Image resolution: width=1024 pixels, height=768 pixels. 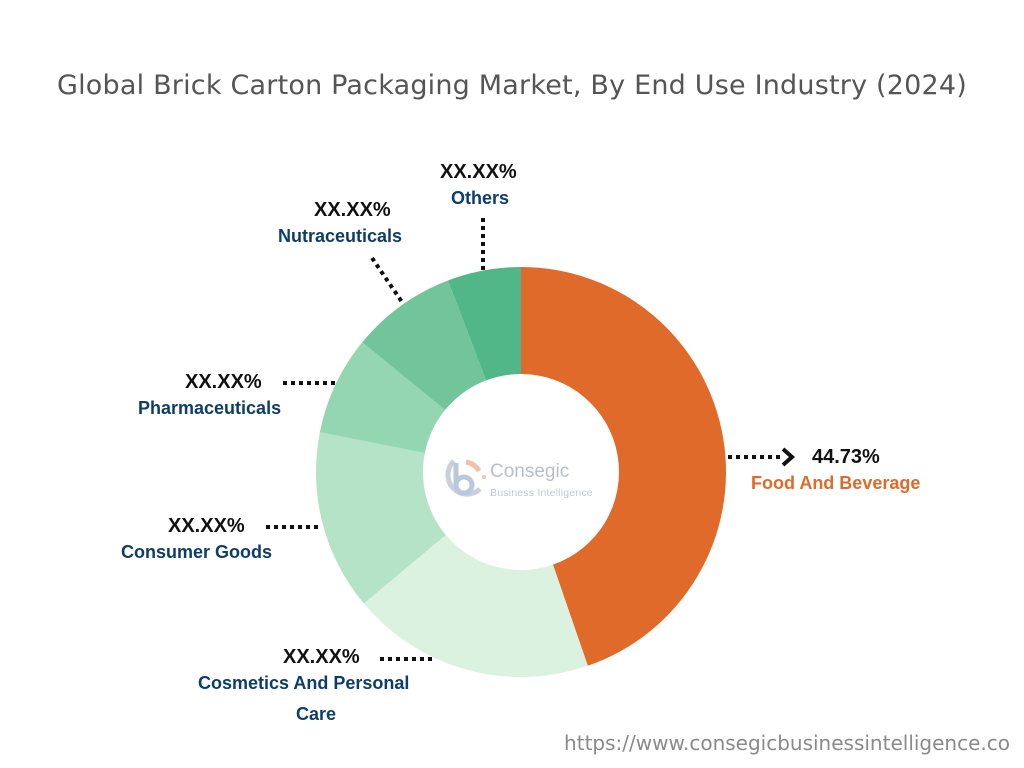 What do you see at coordinates (197, 552) in the screenshot?
I see `label-consumer-name: Consumer Goods` at bounding box center [197, 552].